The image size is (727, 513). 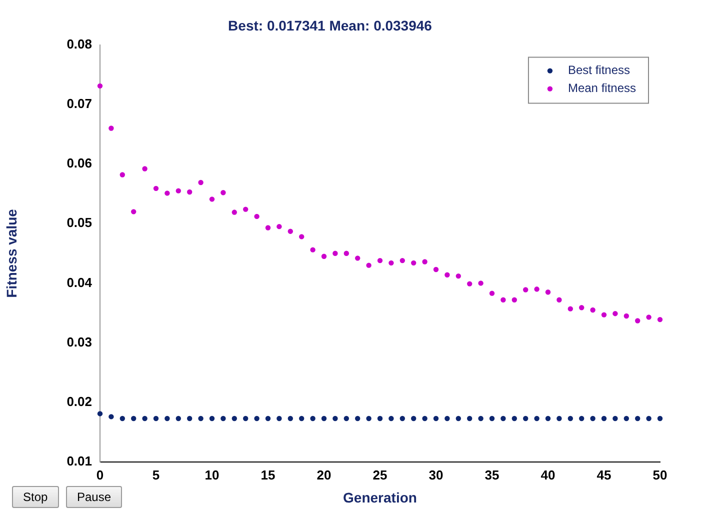 What do you see at coordinates (79, 163) in the screenshot?
I see `y-tick-label: 0.06` at bounding box center [79, 163].